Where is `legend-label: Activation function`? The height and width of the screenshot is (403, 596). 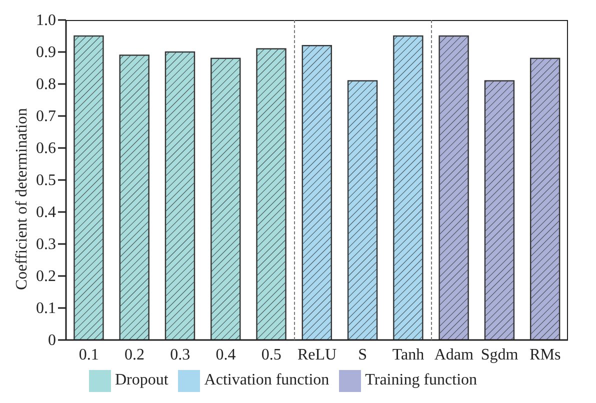 legend-label: Activation function is located at coordinates (267, 380).